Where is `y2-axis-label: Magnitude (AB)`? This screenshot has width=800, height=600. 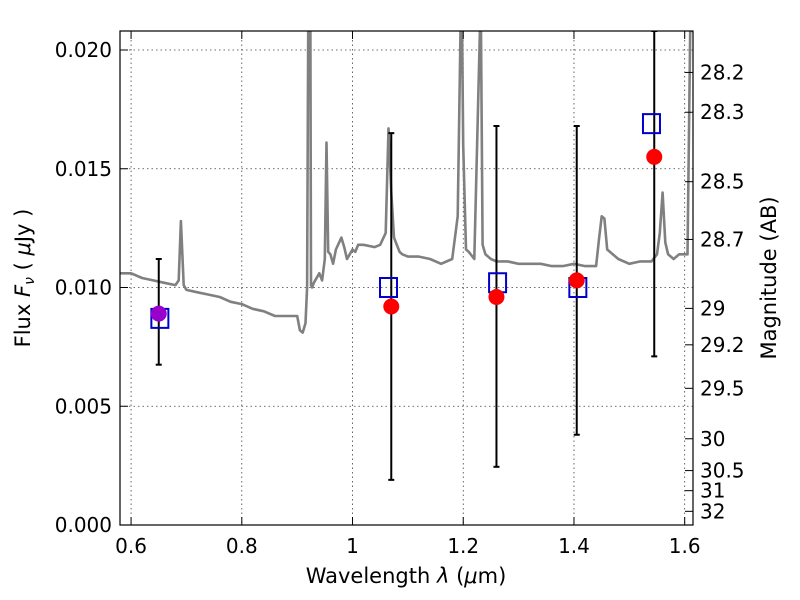 y2-axis-label: Magnitude (AB) is located at coordinates (769, 277).